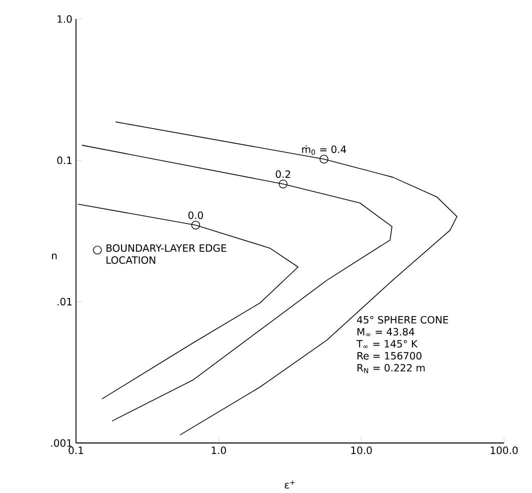  I want to click on x-tick-label: 10.0, so click(361, 450).